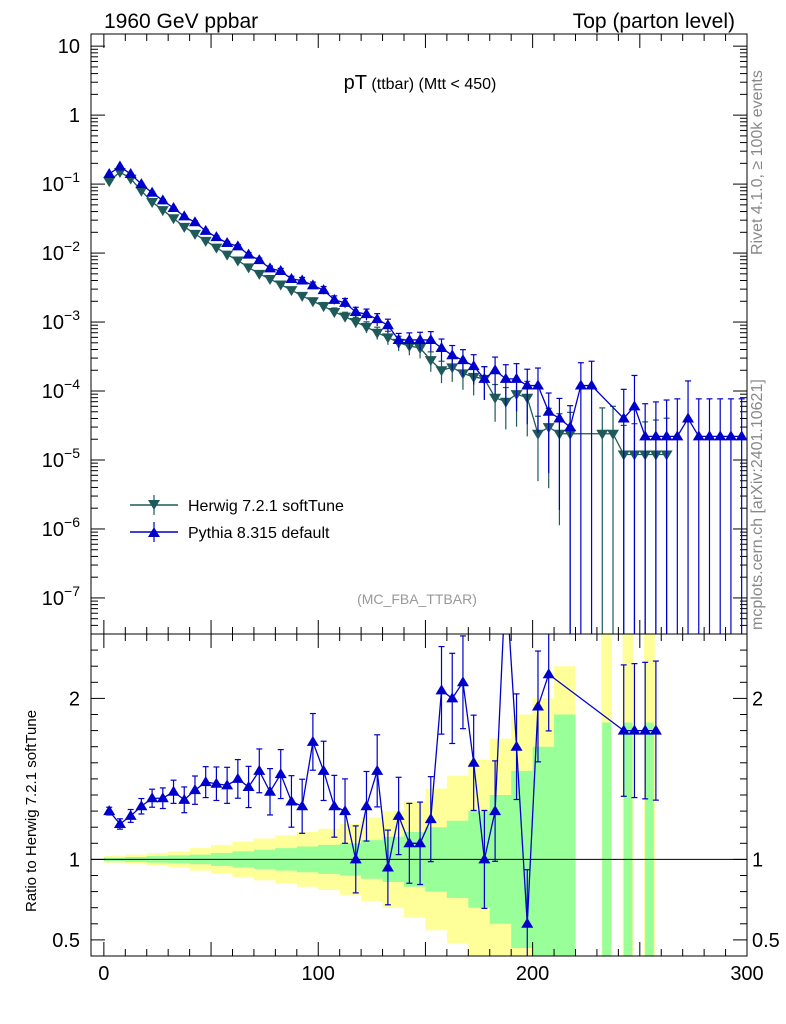  Describe the element at coordinates (61, 182) in the screenshot. I see `main-y-tick-label: 10⁻¹` at that location.